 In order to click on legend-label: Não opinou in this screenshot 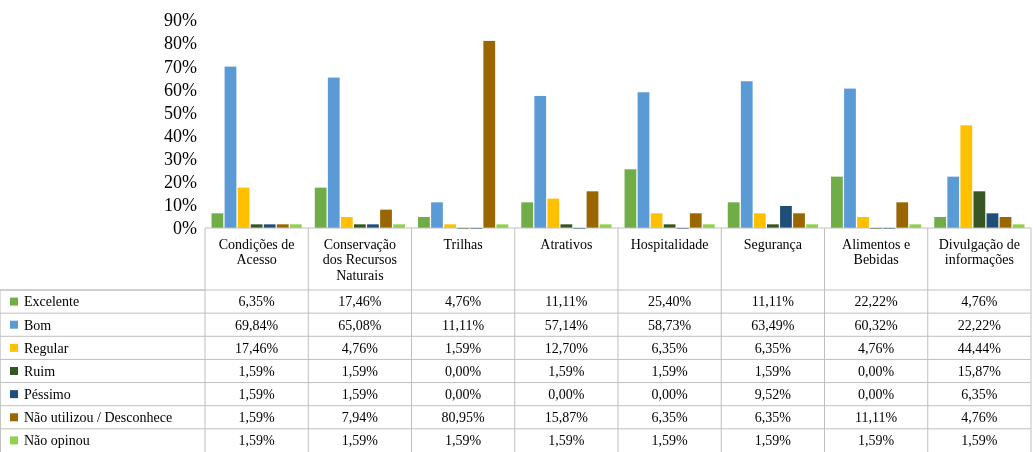, I will do `click(57, 441)`.